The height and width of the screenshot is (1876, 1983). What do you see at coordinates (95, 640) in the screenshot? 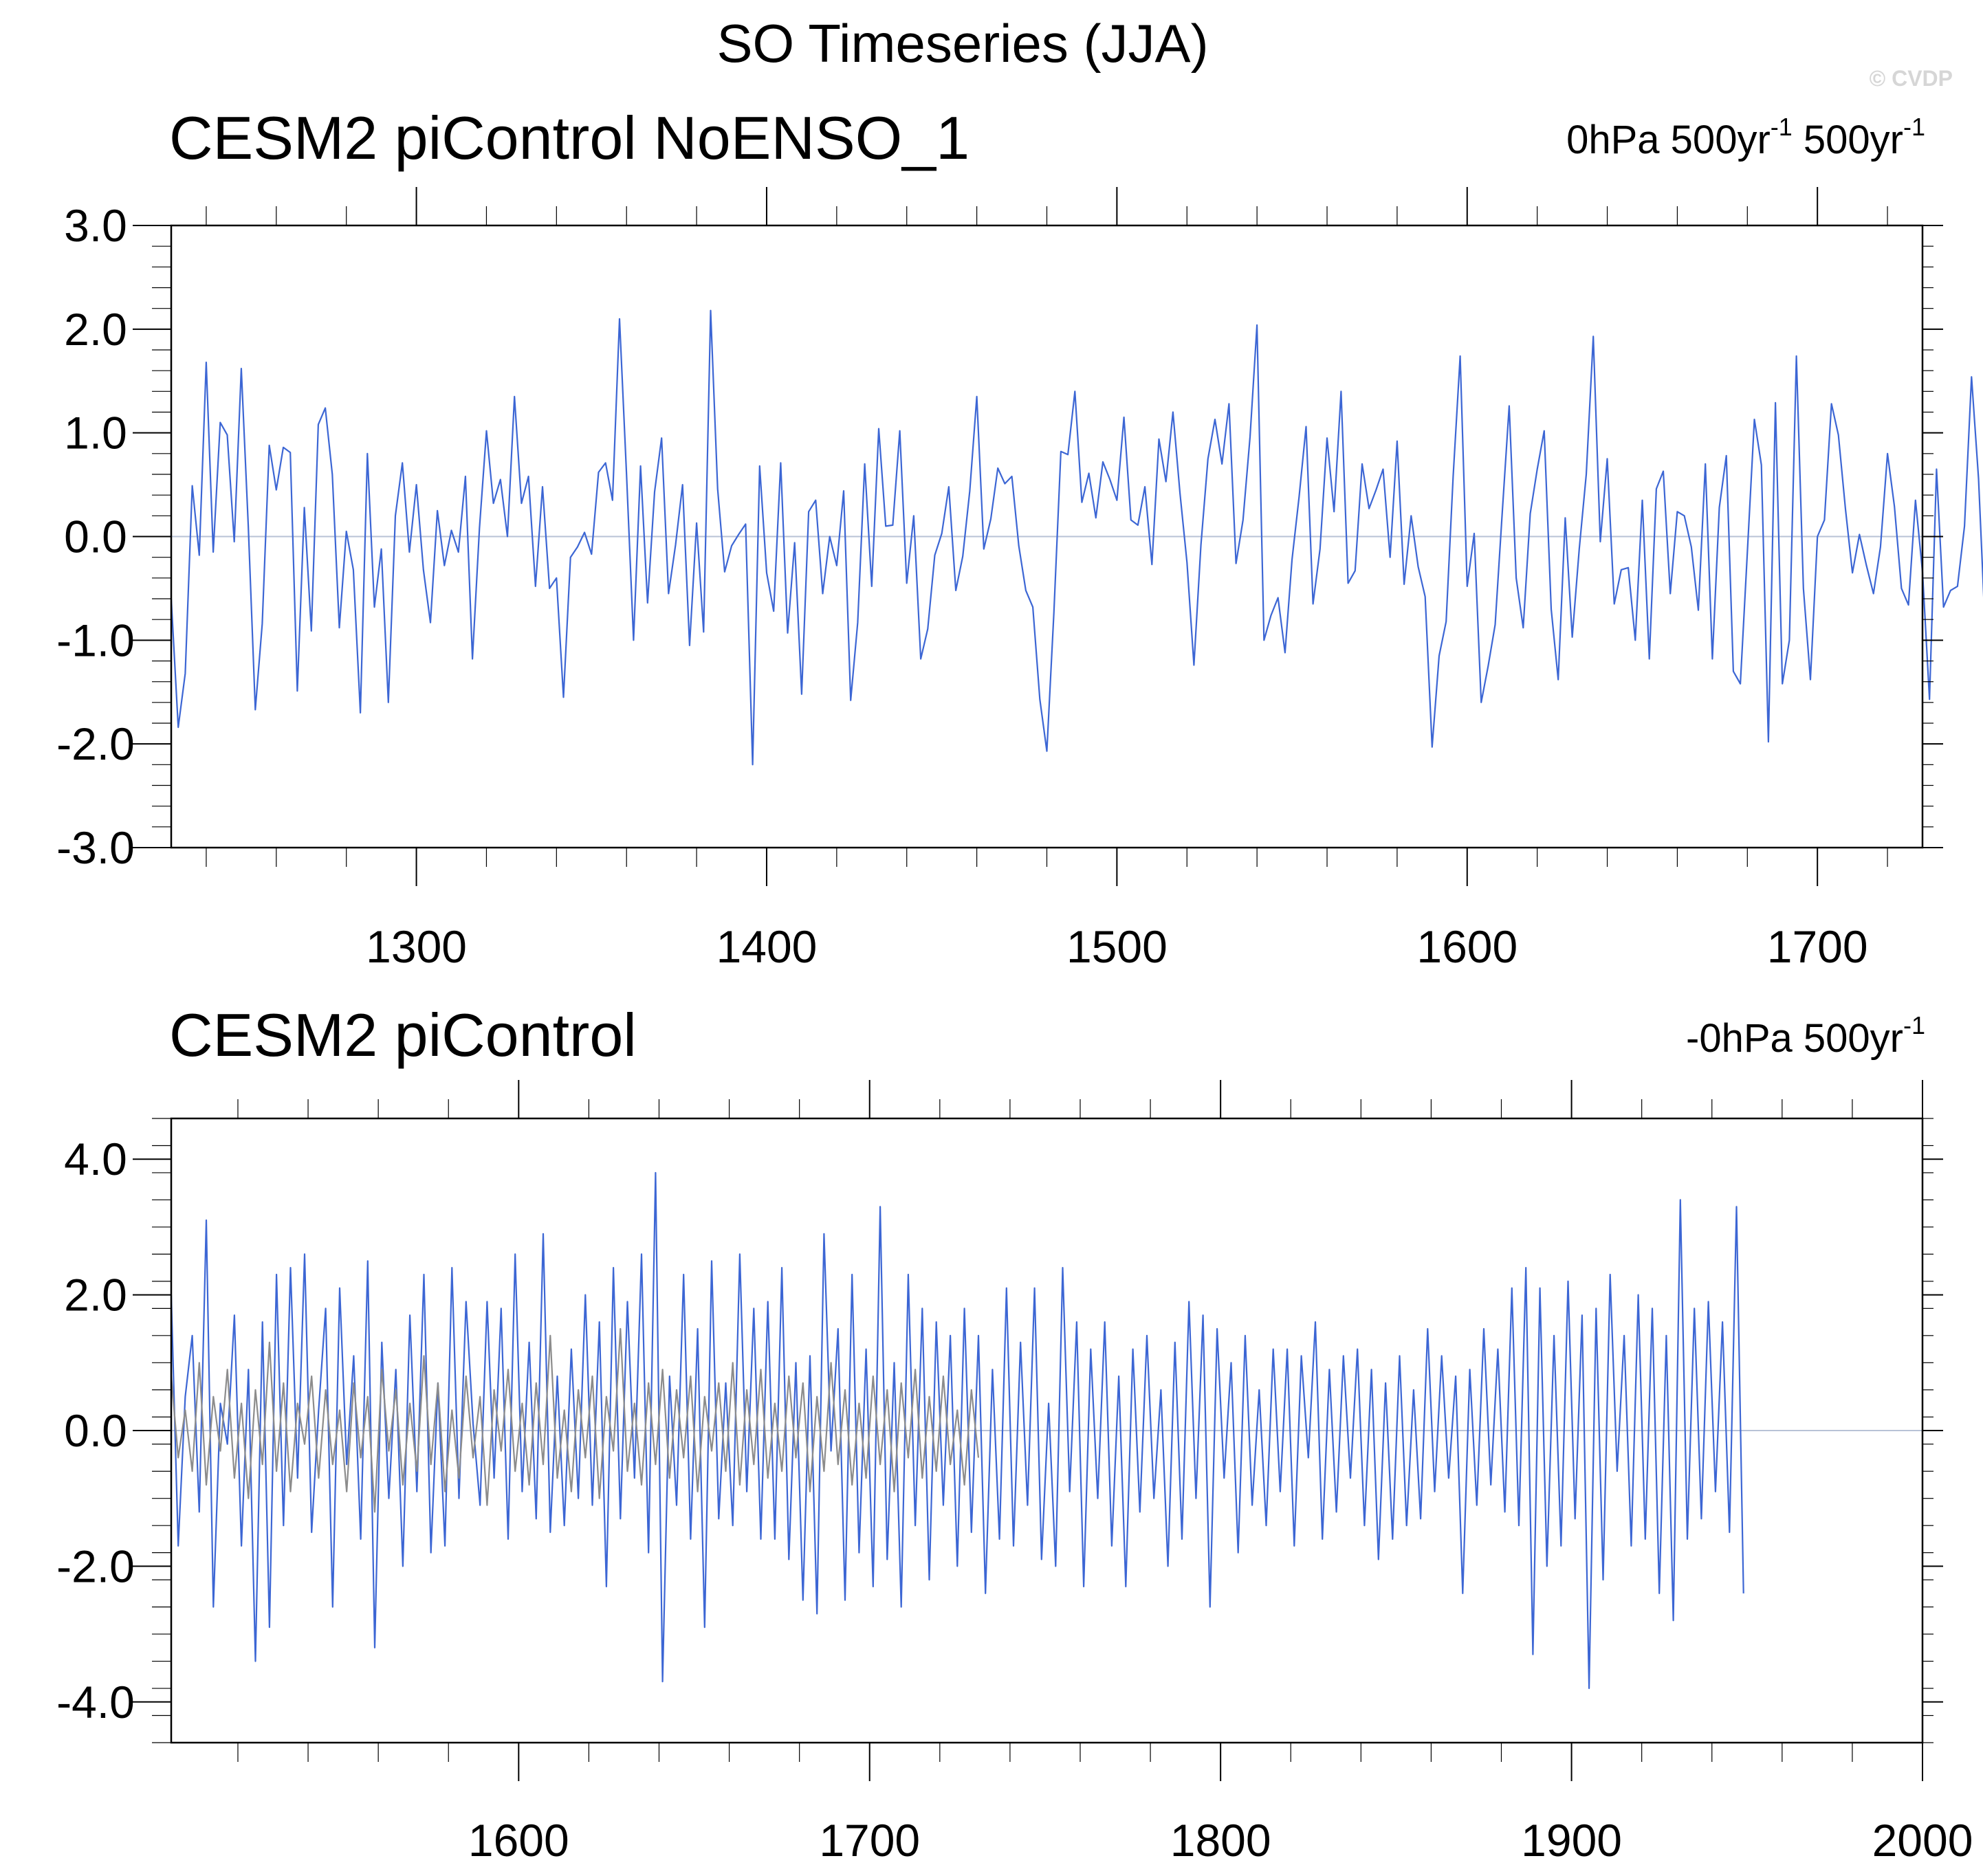
I see `panel-1-y-tick-label: -1.0` at bounding box center [95, 640].